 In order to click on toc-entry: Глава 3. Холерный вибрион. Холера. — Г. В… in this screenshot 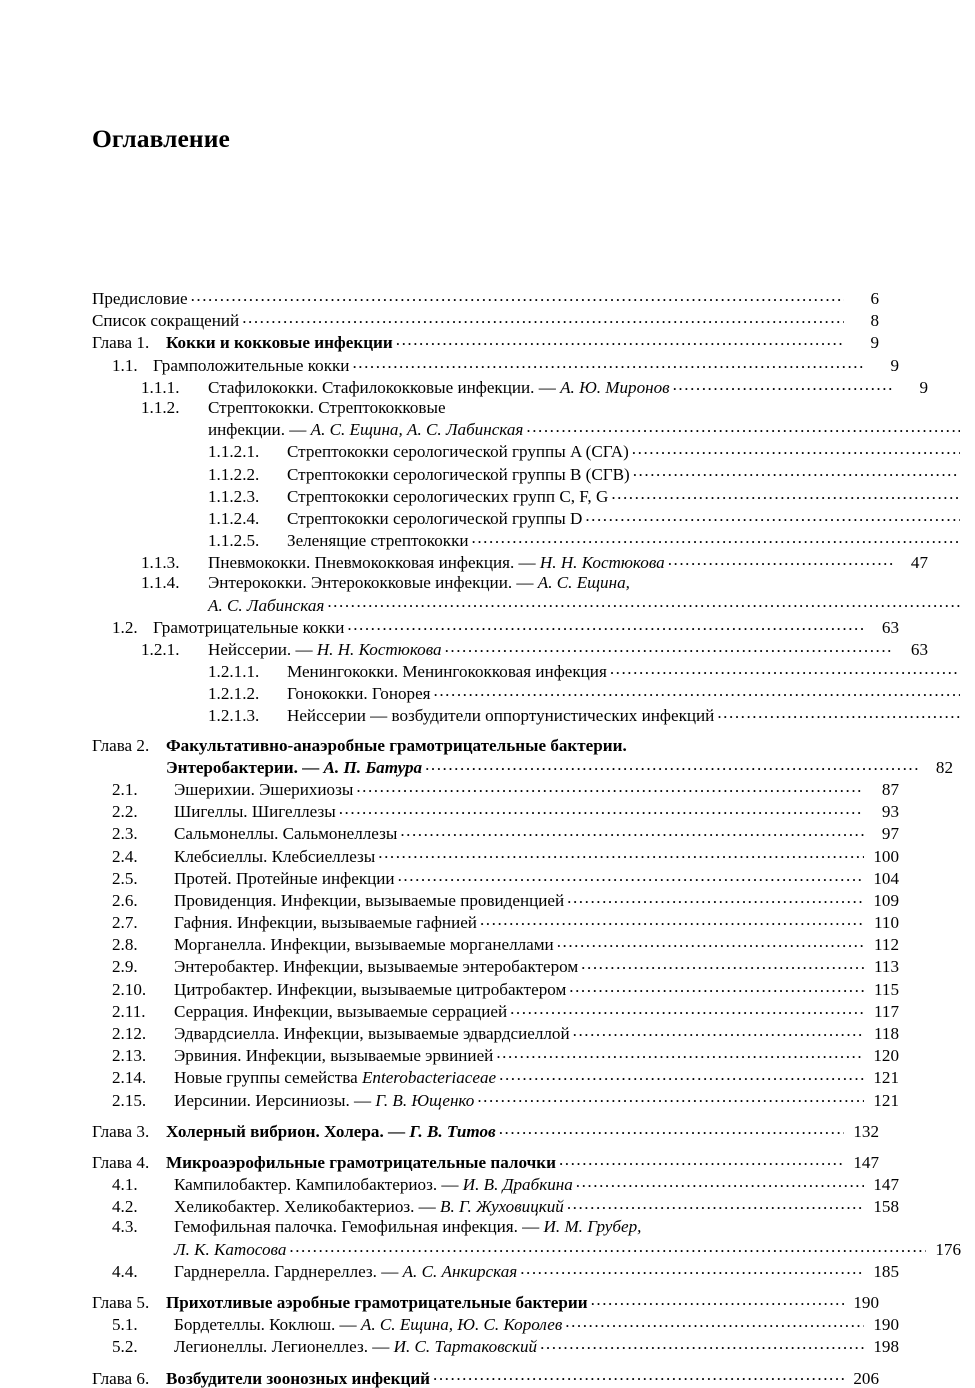, I will do `click(485, 1131)`.